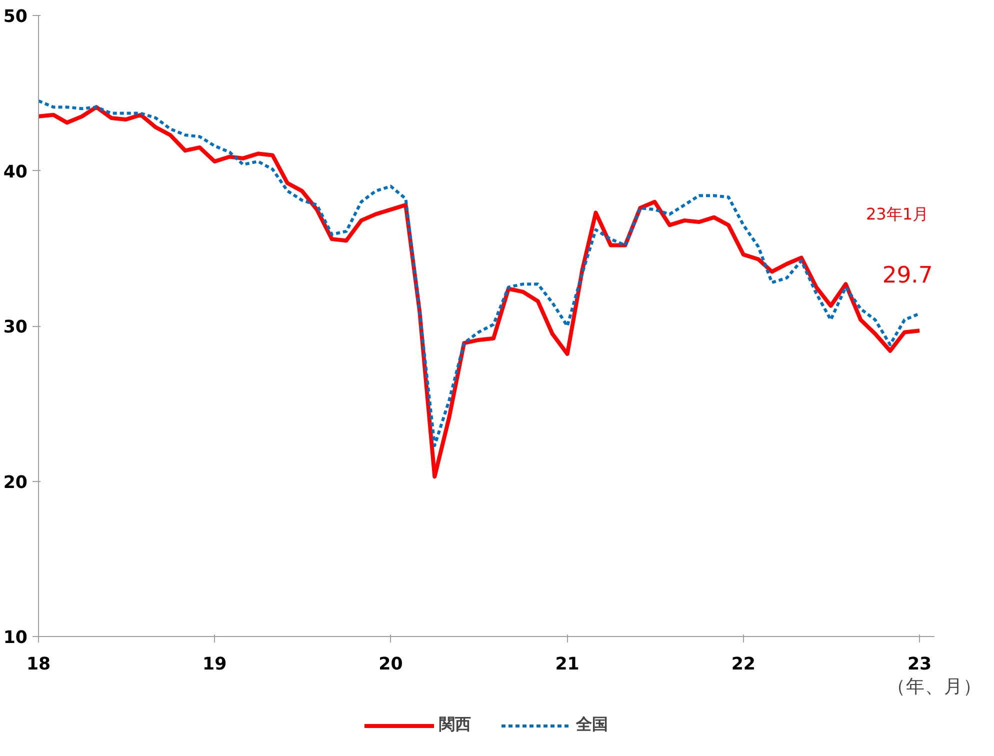  What do you see at coordinates (934, 687) in the screenshot?
I see `x-axis-title: （年、月）` at bounding box center [934, 687].